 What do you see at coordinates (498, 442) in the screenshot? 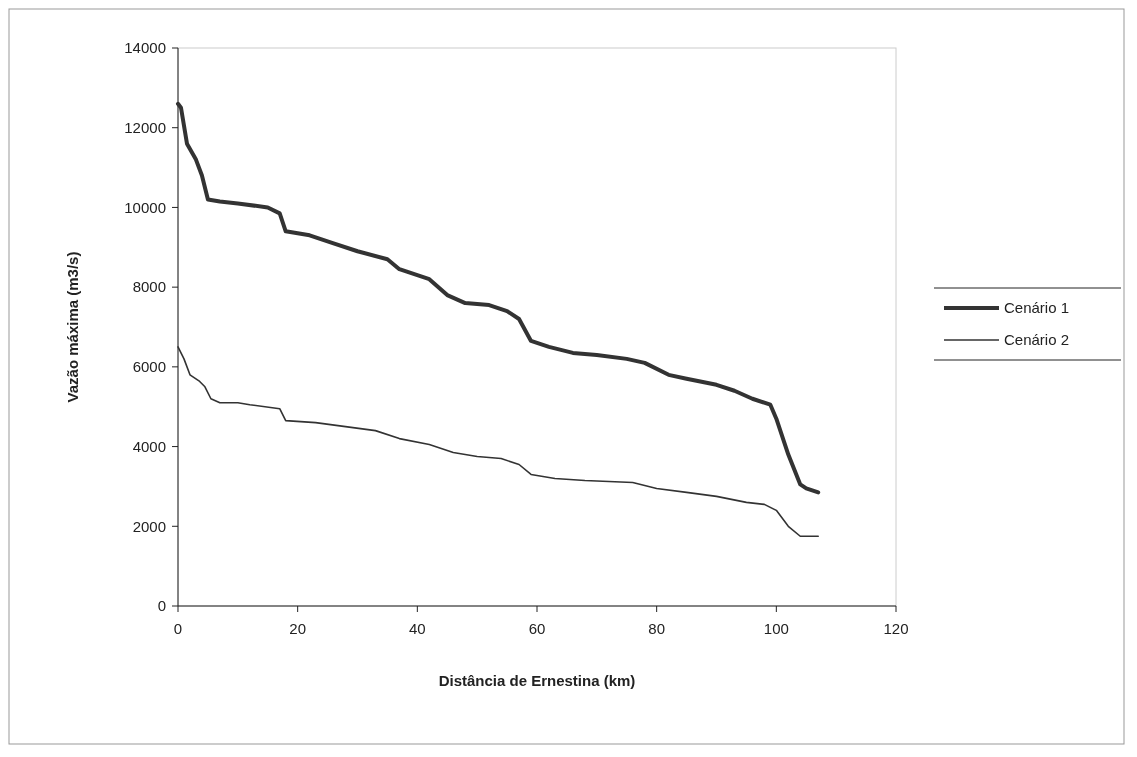
I see `line-series` at bounding box center [498, 442].